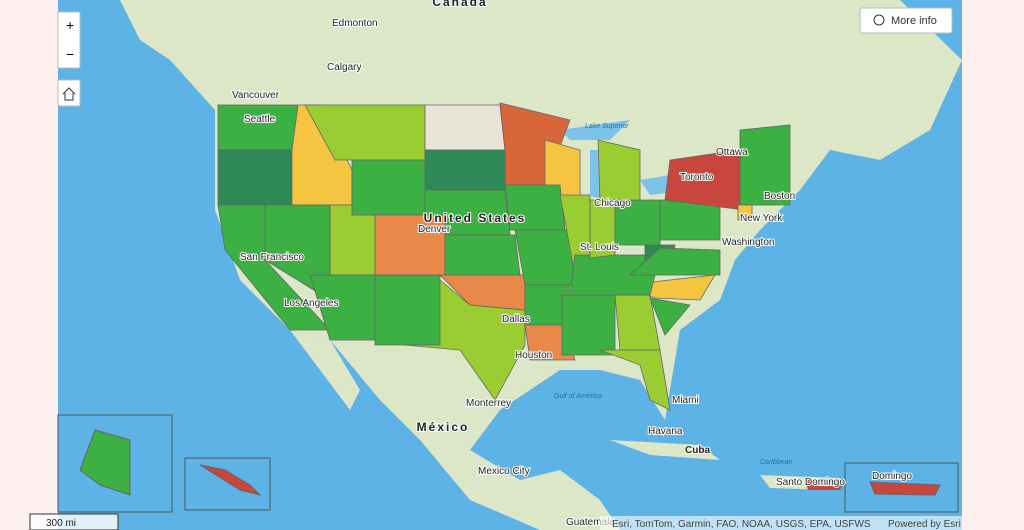 The image size is (1024, 530). Describe the element at coordinates (434, 229) in the screenshot. I see `city-label: Denver` at that location.